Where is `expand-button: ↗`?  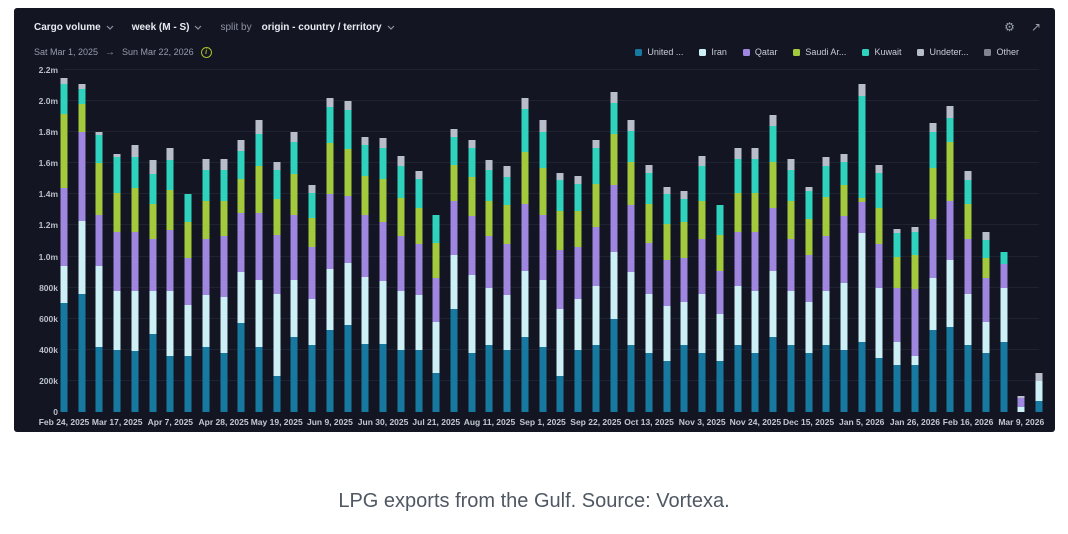
expand-button: ↗ is located at coordinates (1036, 27).